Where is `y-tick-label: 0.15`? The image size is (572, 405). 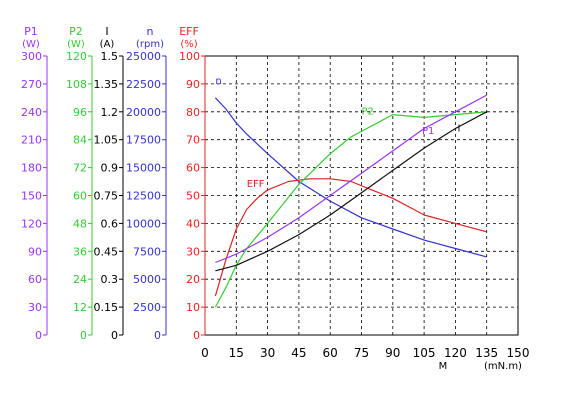
y-tick-label: 0.15 is located at coordinates (106, 307).